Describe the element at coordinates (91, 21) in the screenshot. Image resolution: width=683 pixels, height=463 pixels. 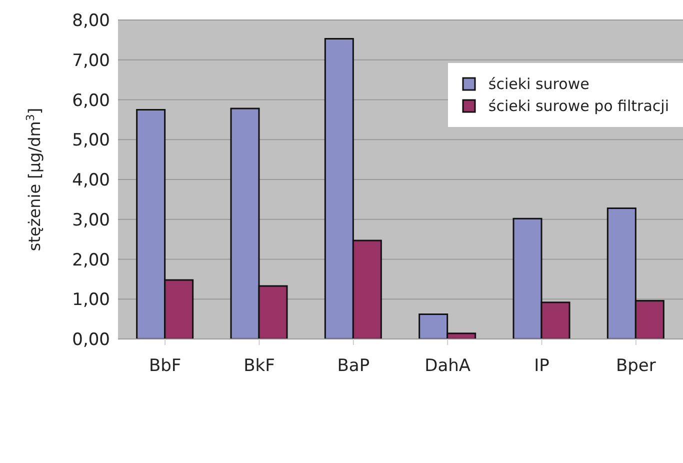
I see `y-tick-label: 8,00` at that location.